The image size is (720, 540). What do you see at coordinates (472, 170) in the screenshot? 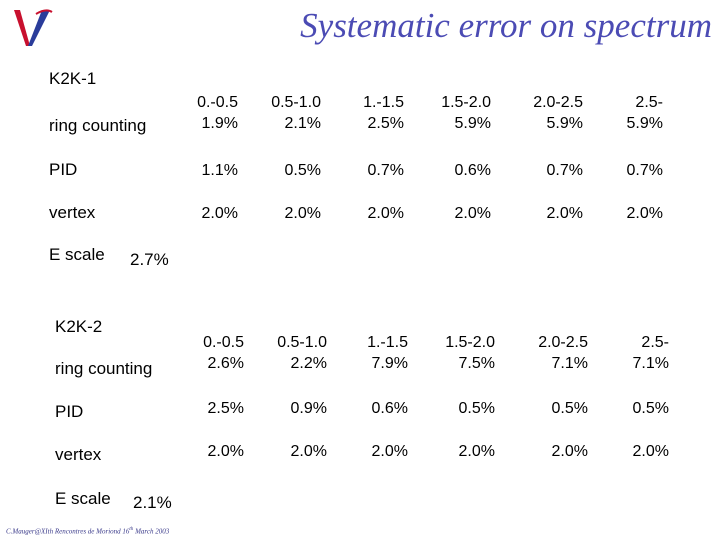
I see `k2k1-cell-pid-4: 0.6%` at bounding box center [472, 170].